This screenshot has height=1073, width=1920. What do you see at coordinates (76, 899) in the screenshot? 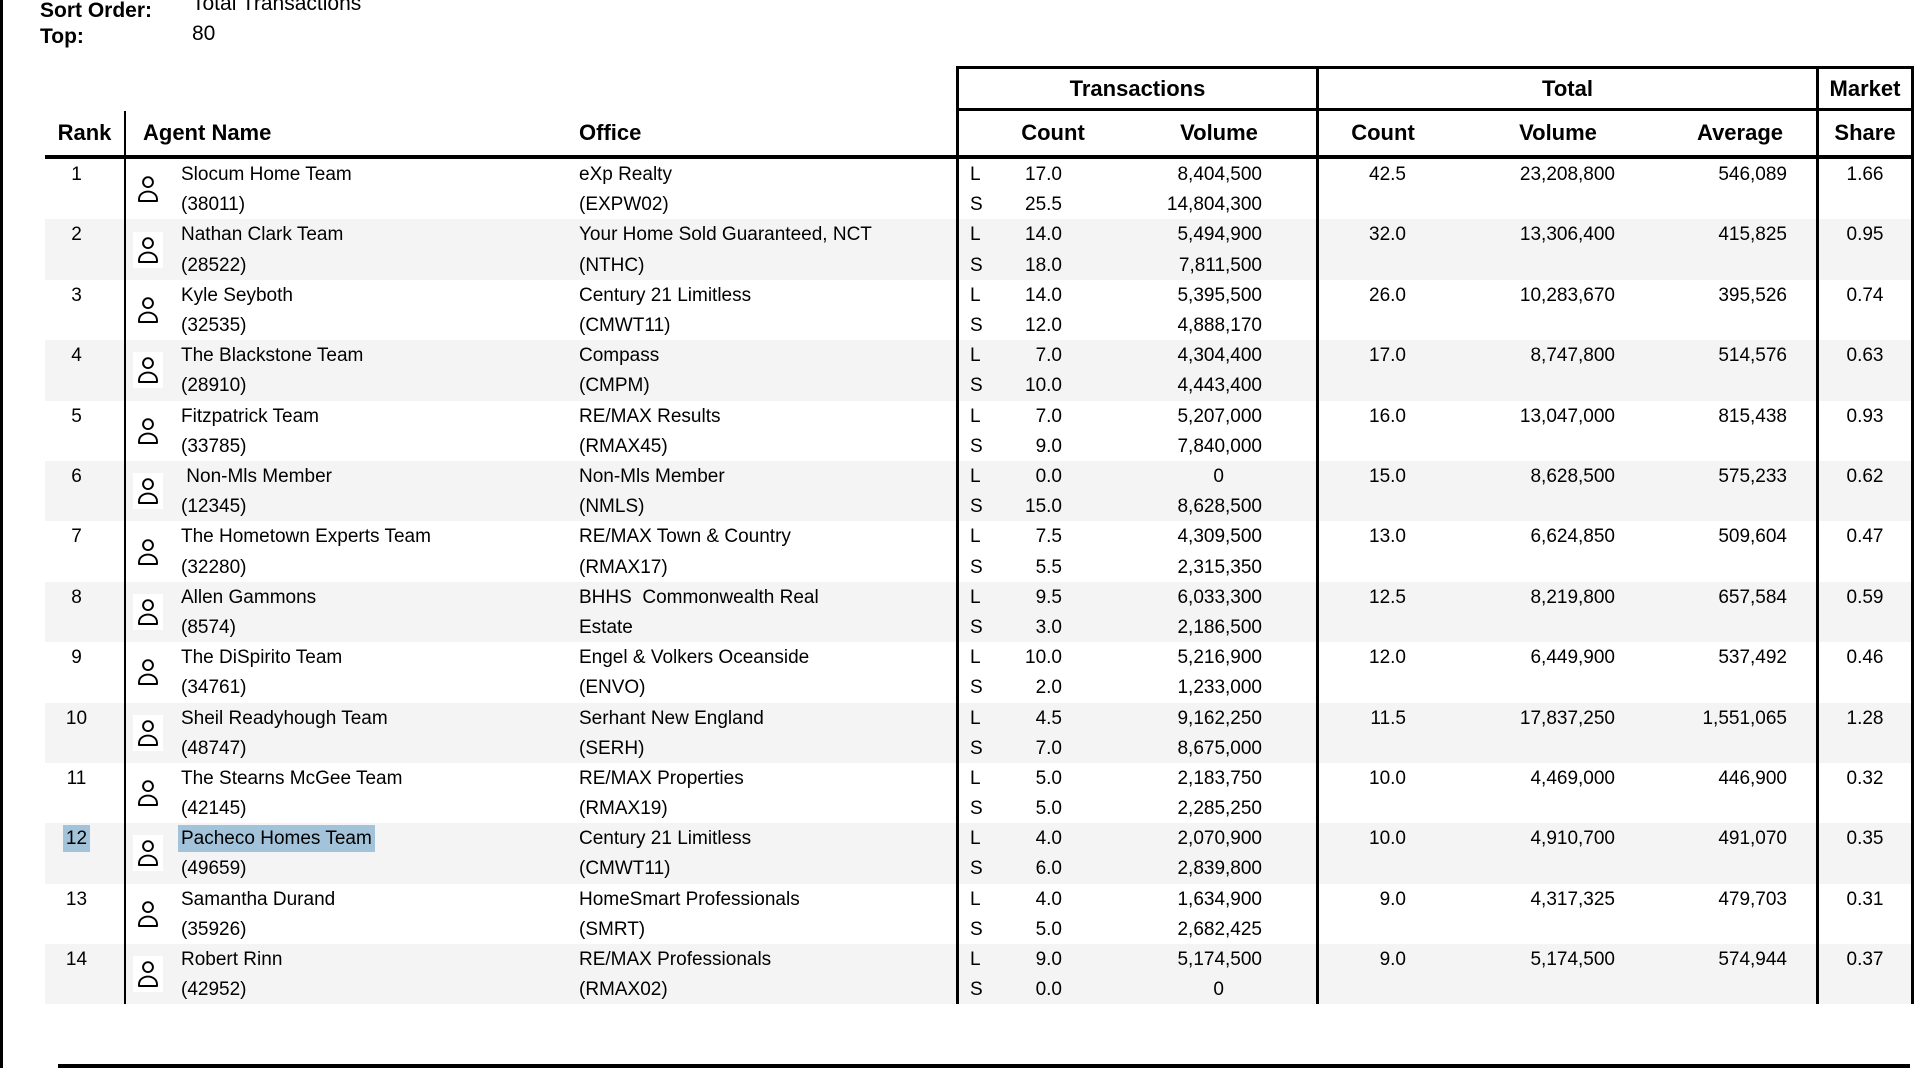
I see `rank-value: 13` at bounding box center [76, 899].